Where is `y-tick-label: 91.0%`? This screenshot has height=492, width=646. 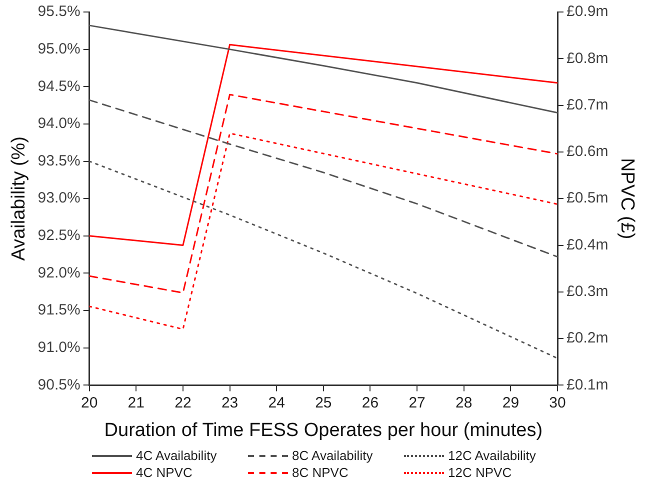 y-tick-label: 91.0% is located at coordinates (59, 347).